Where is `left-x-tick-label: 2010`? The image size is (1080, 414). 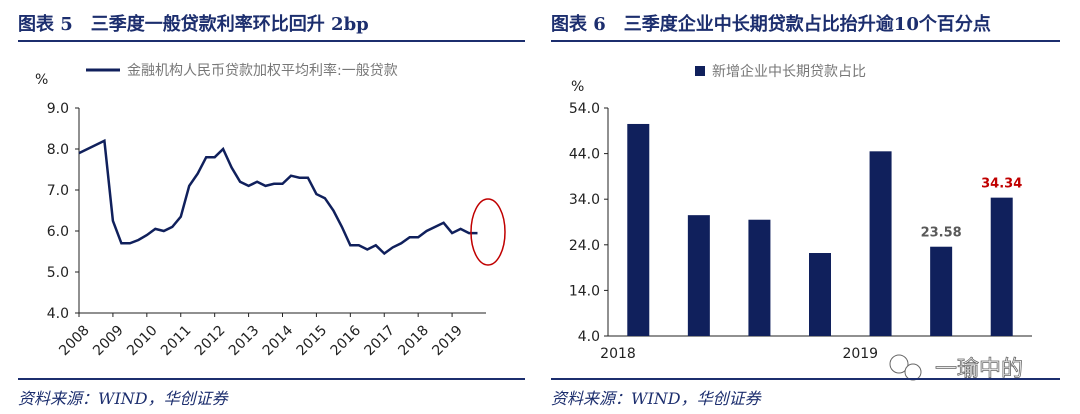
left-x-tick-label: 2010 is located at coordinates (142, 341).